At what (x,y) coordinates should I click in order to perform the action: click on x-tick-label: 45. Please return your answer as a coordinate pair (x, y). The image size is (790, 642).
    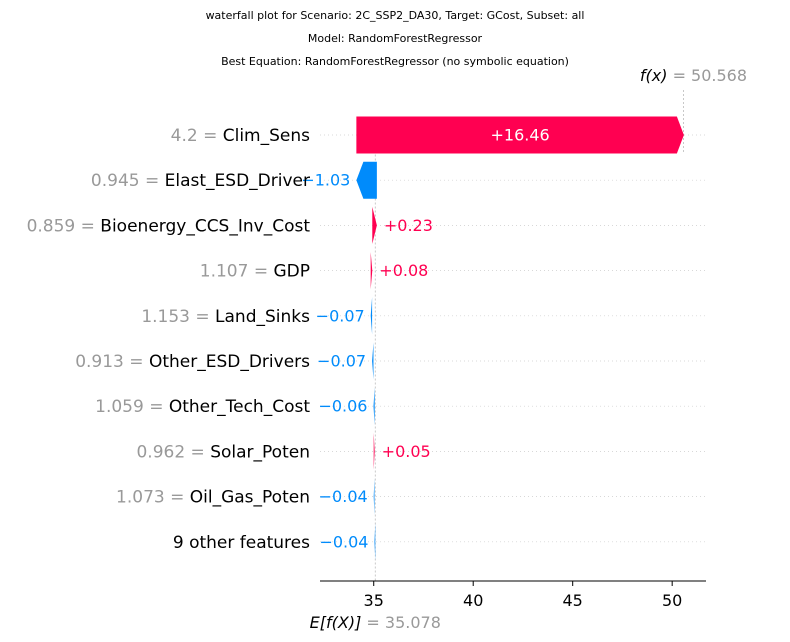
    Looking at the image, I should click on (573, 600).